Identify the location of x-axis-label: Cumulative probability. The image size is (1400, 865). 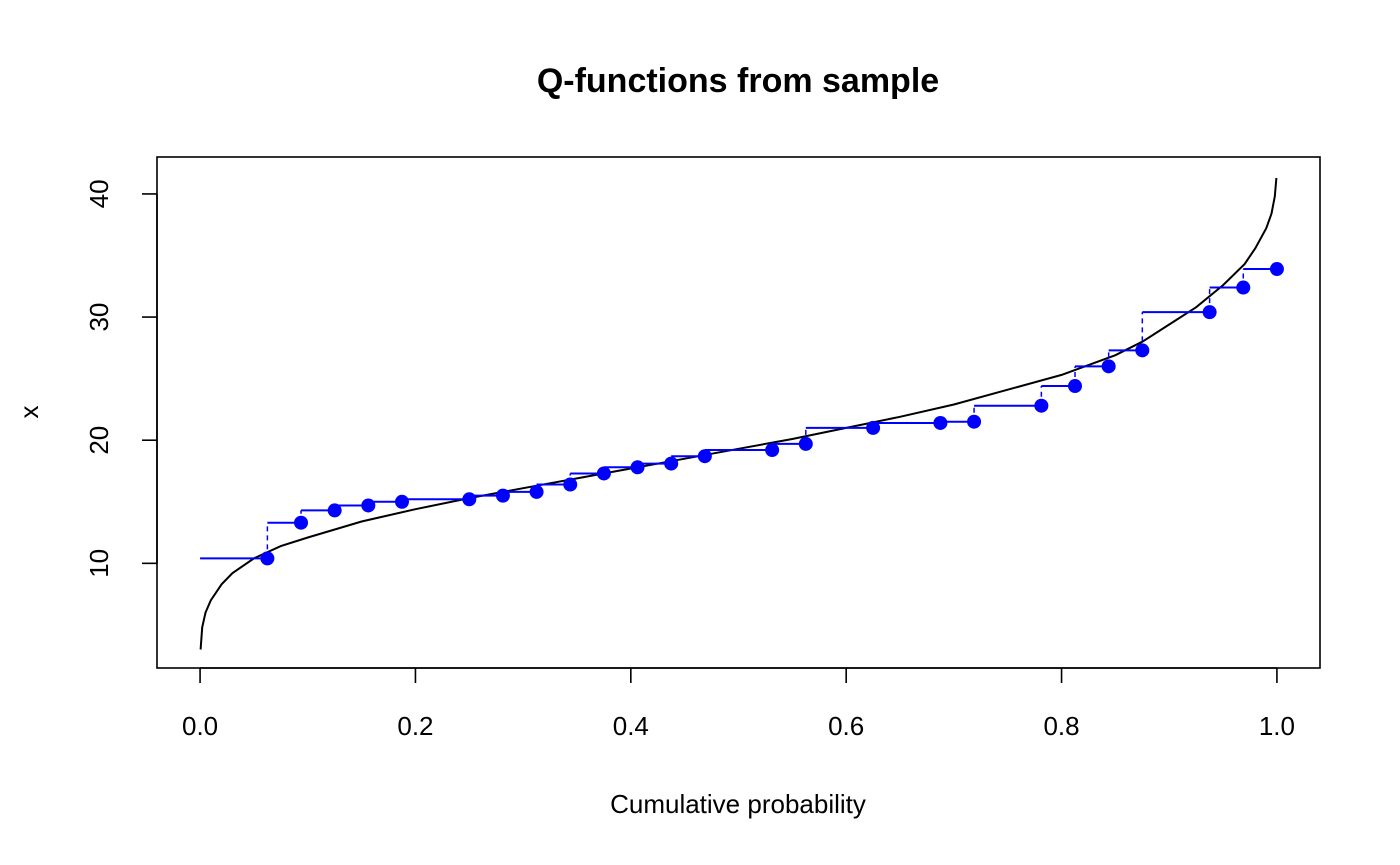
(738, 804).